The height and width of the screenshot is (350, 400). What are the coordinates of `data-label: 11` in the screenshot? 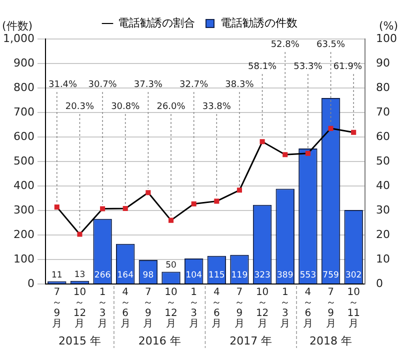 It's located at (56, 275).